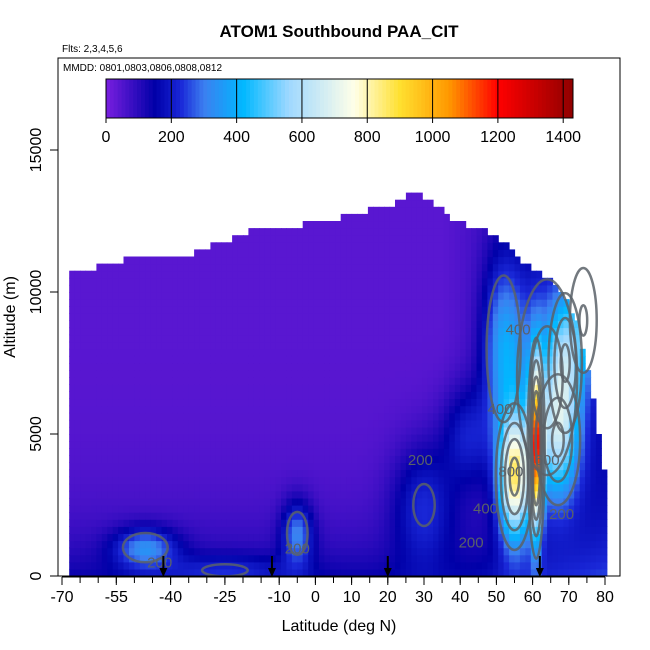 The width and height of the screenshot is (650, 650). What do you see at coordinates (499, 409) in the screenshot?
I see `contour-label: 400` at bounding box center [499, 409].